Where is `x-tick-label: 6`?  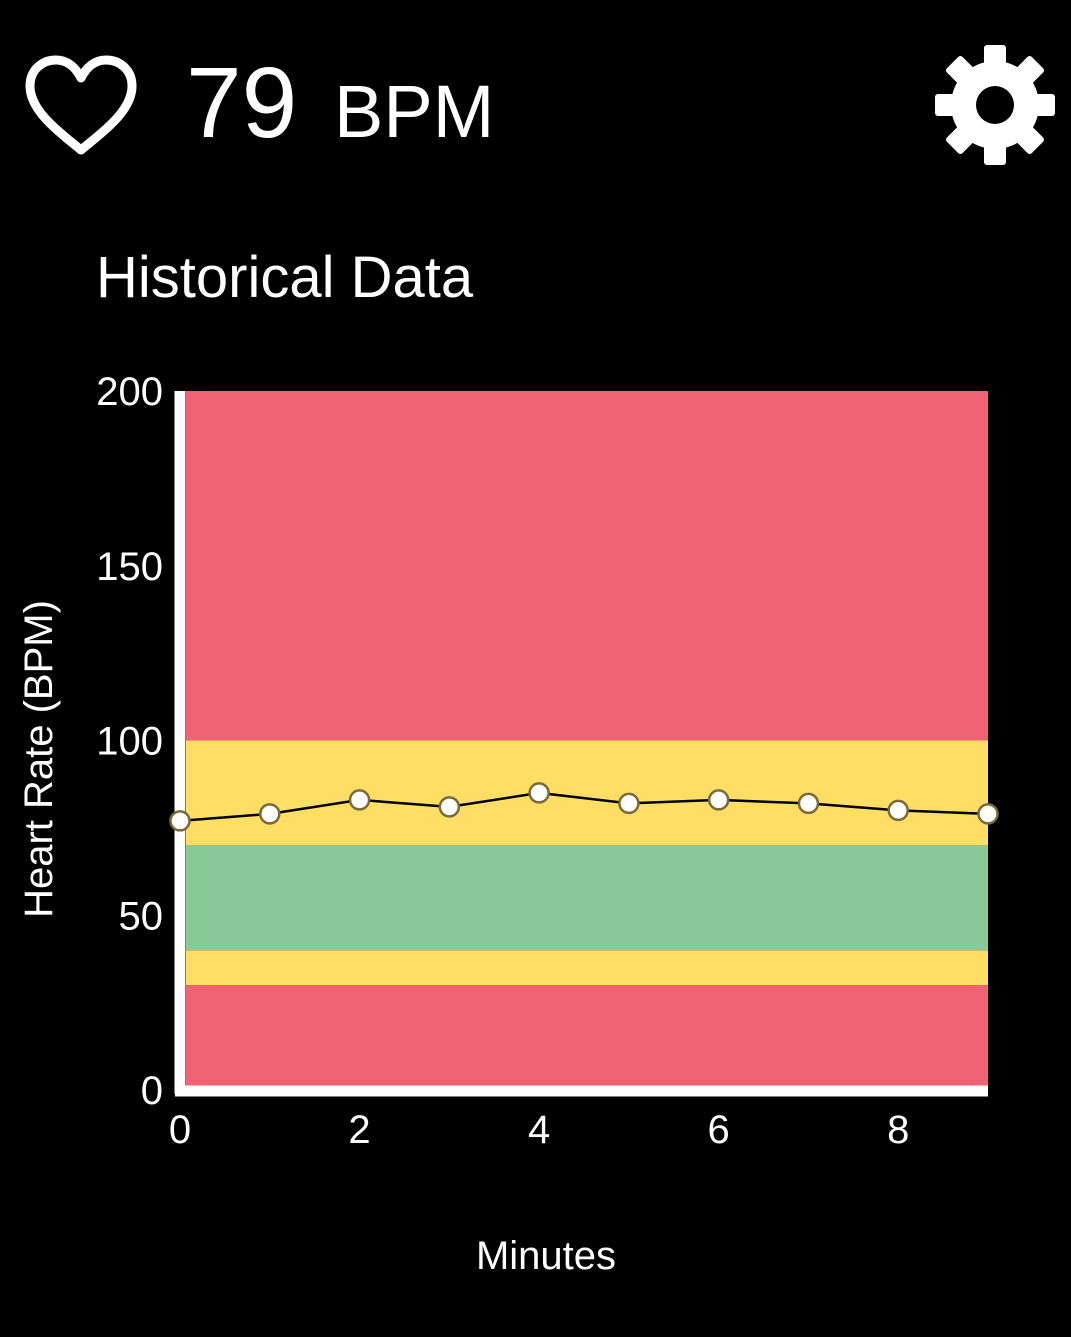 x-tick-label: 6 is located at coordinates (719, 1130).